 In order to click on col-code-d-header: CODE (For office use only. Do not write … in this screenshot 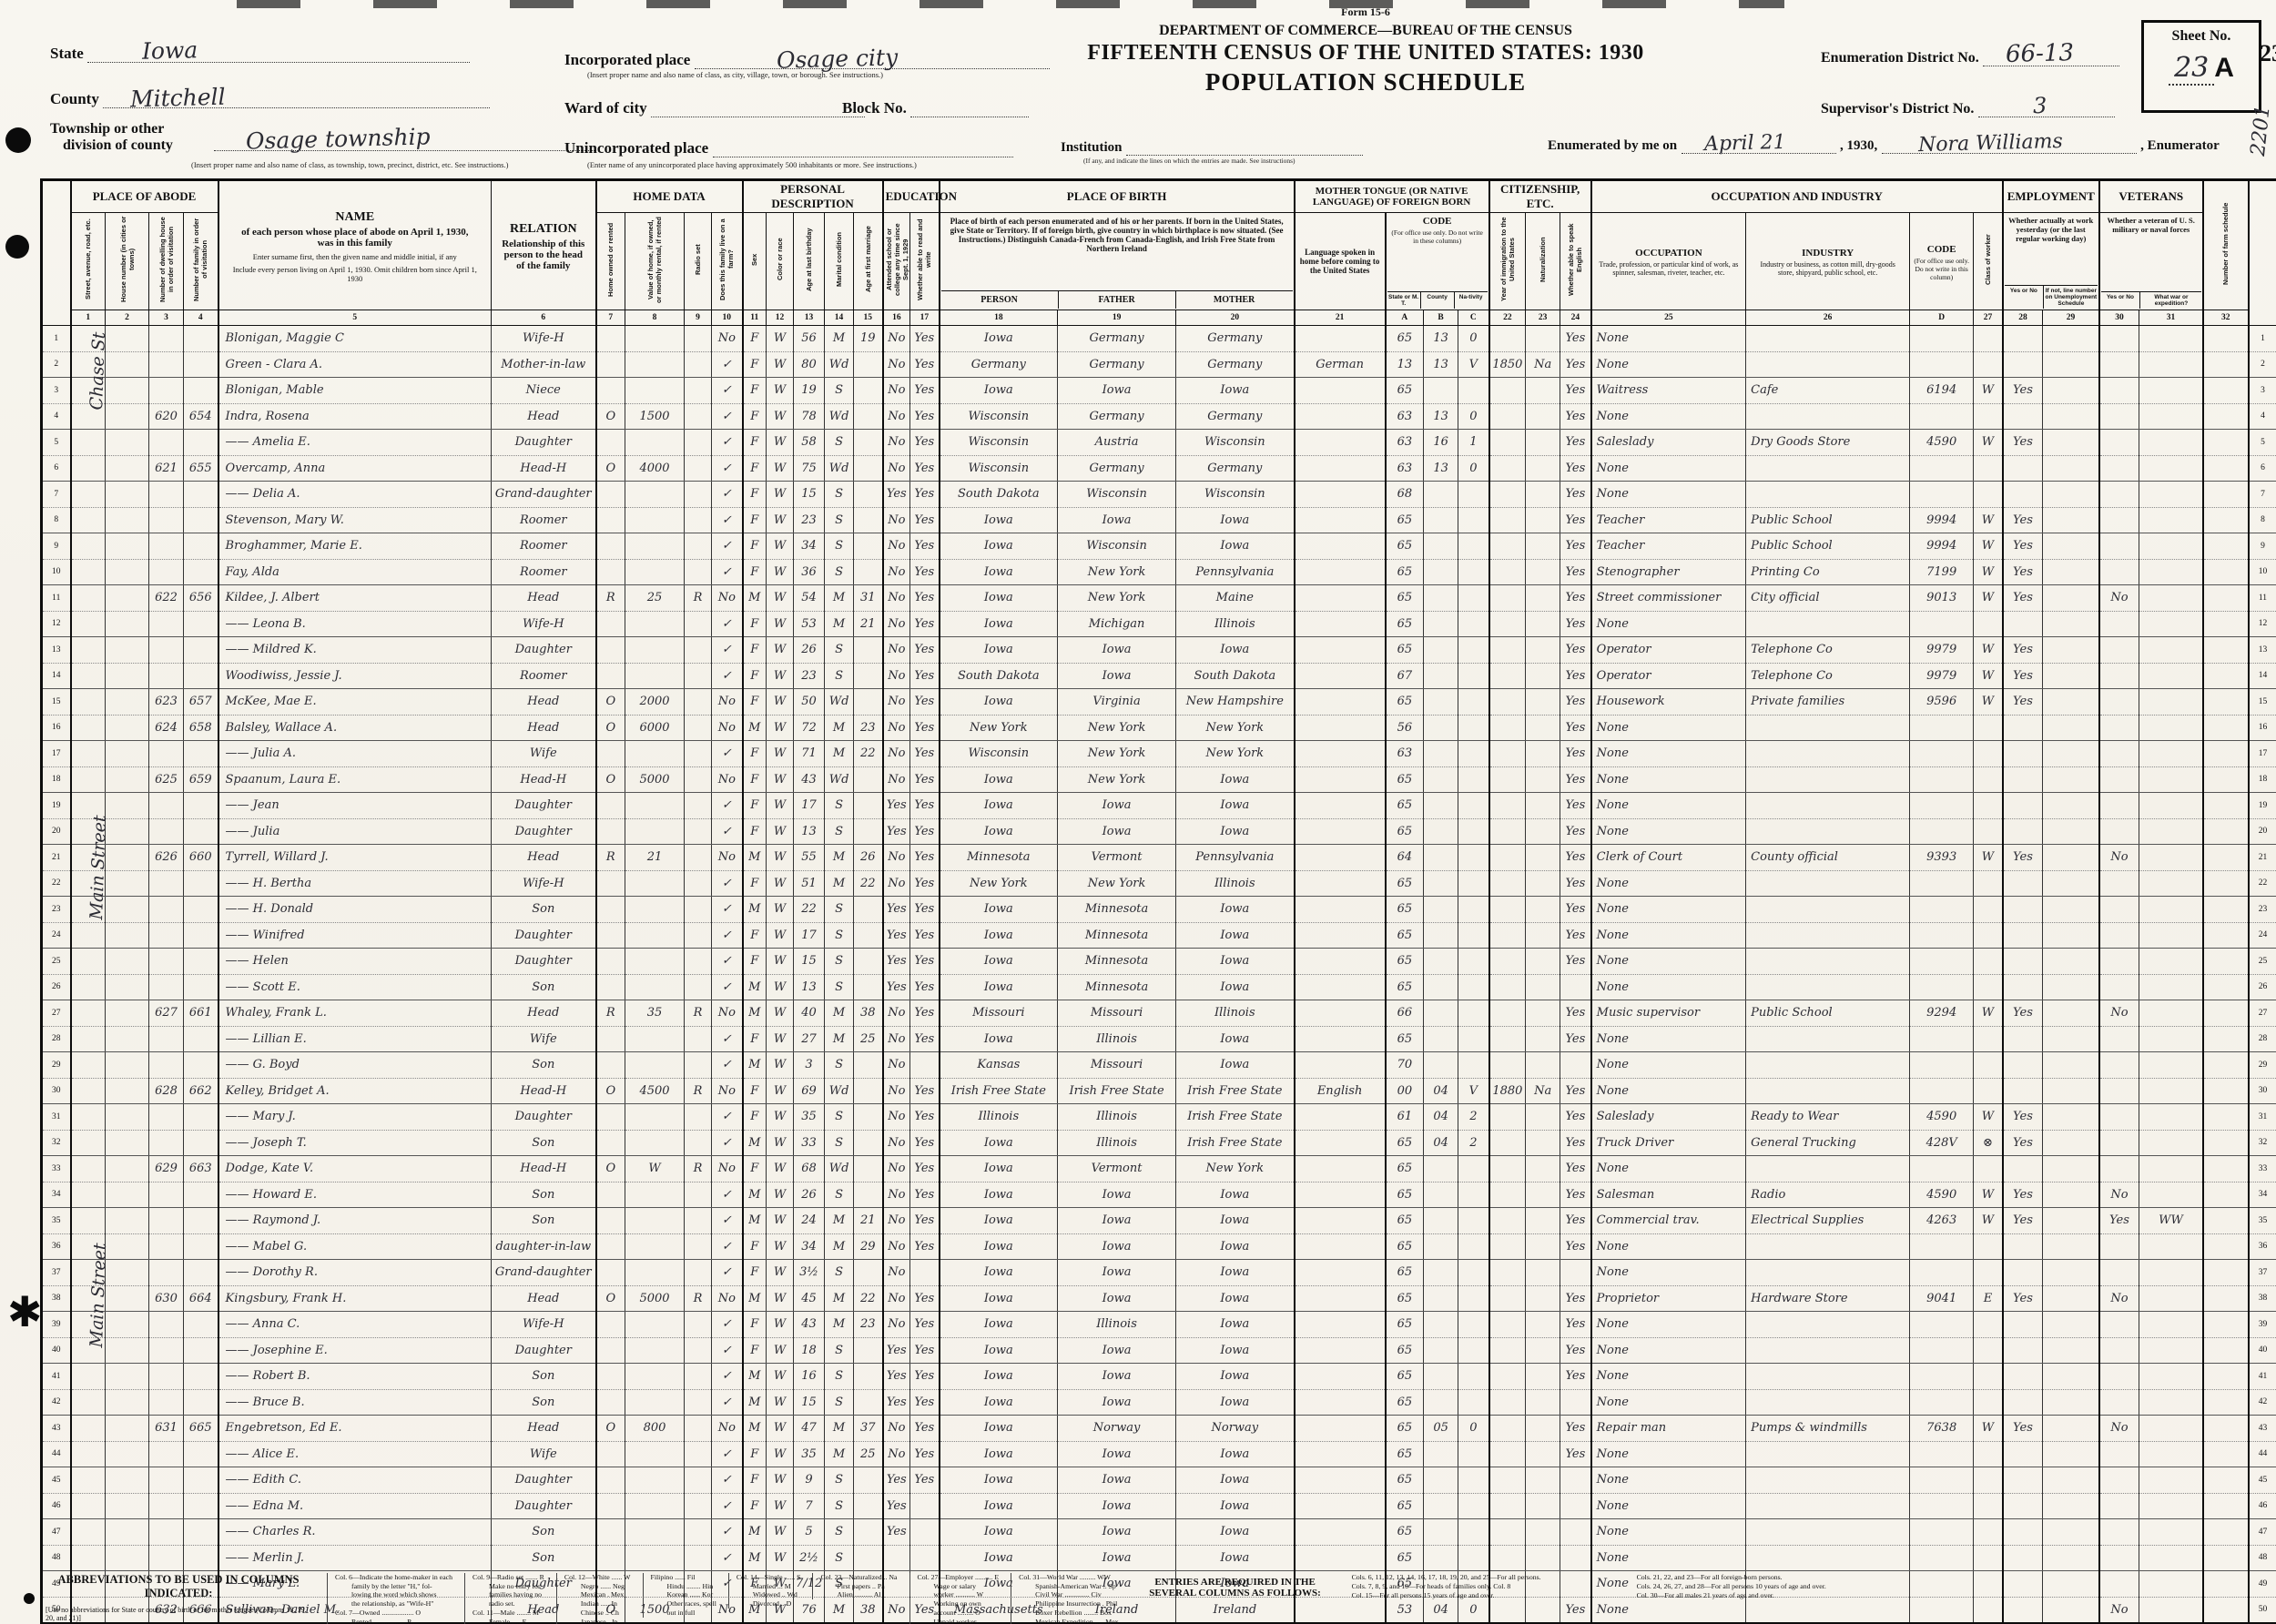, I will do `click(1942, 261)`.